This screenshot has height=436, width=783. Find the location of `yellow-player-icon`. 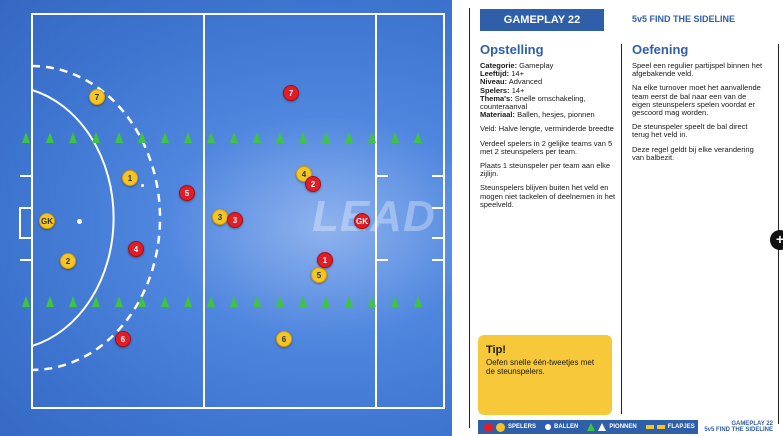

yellow-player-icon is located at coordinates (500, 427).